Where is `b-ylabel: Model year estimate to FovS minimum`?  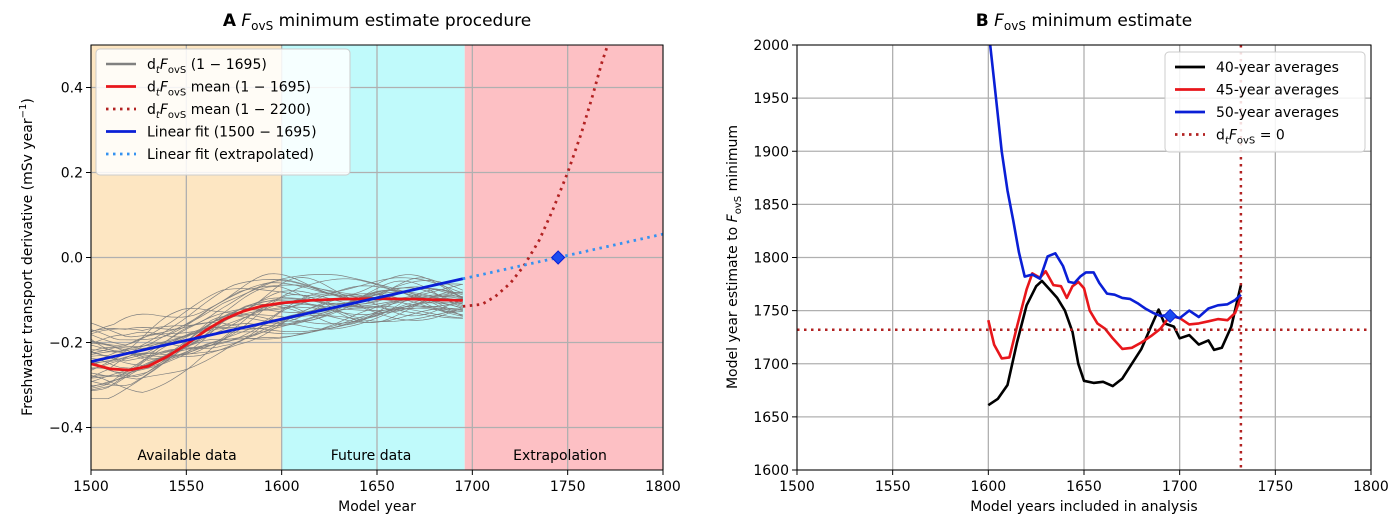
b-ylabel: Model year estimate to FovS minimum is located at coordinates (734, 257).